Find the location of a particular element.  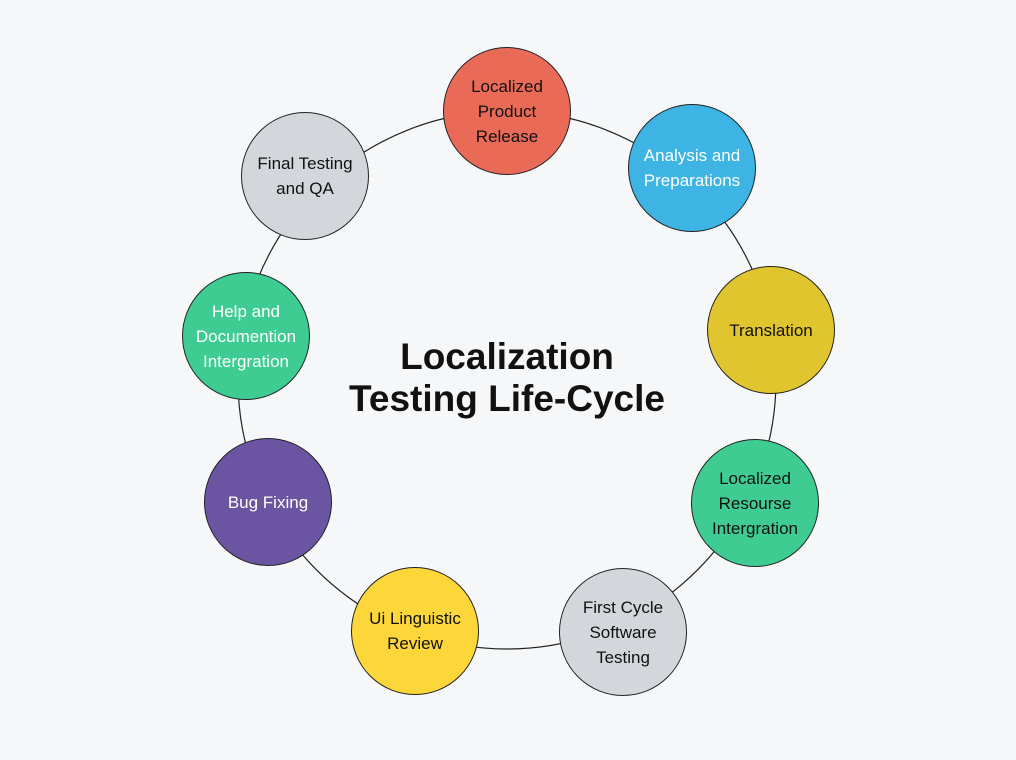

stage-node: Localized Resourse Intergration is located at coordinates (755, 503).